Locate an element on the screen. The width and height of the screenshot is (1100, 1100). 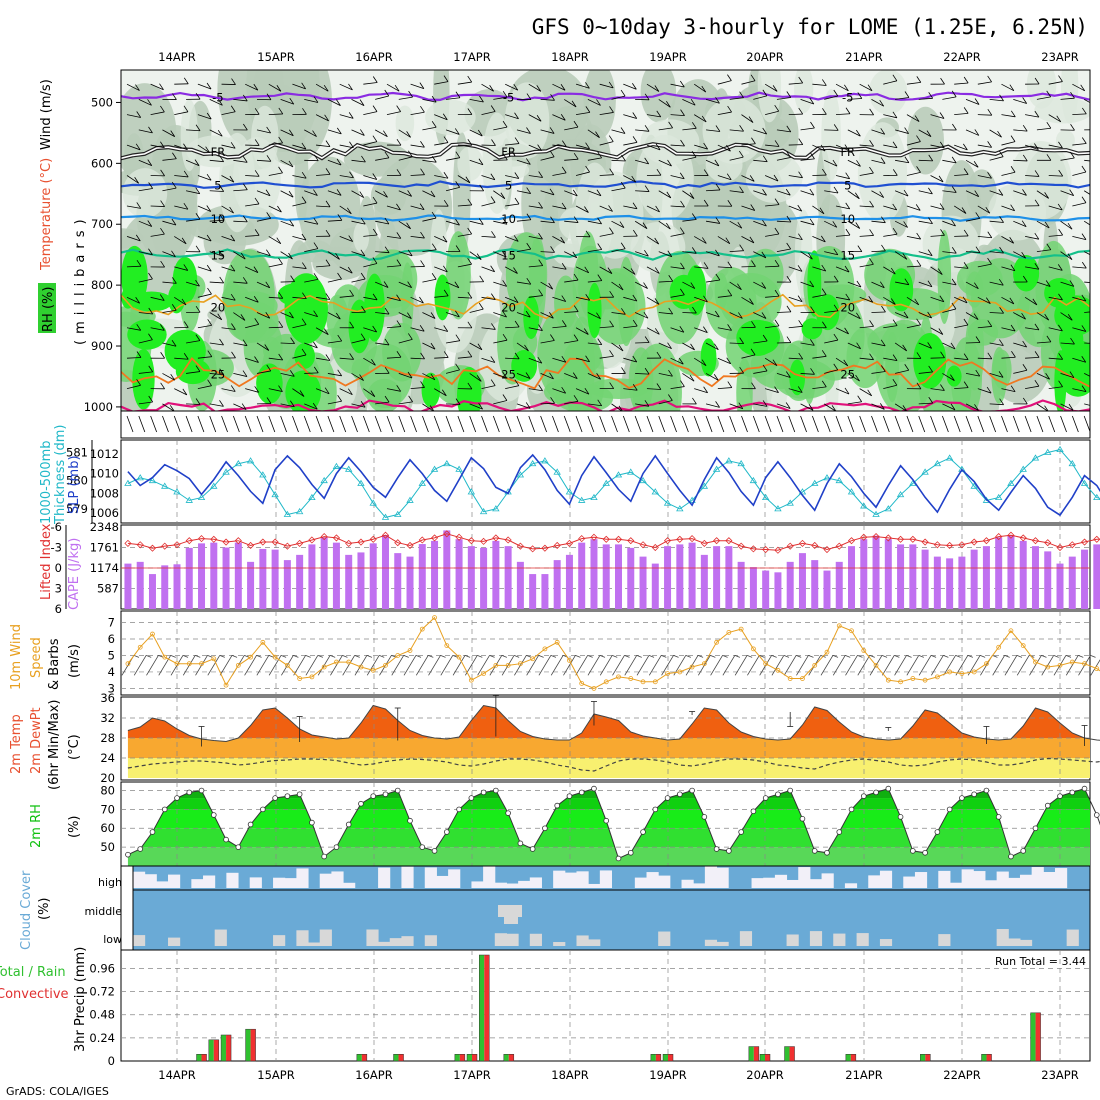
bottom-date-label: 22APR is located at coordinates (961, 1075).